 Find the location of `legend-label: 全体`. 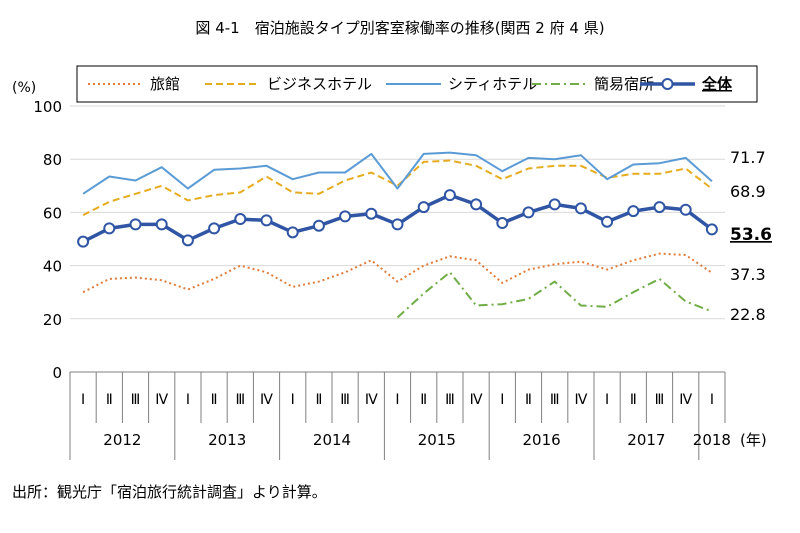

legend-label: 全体 is located at coordinates (717, 84).